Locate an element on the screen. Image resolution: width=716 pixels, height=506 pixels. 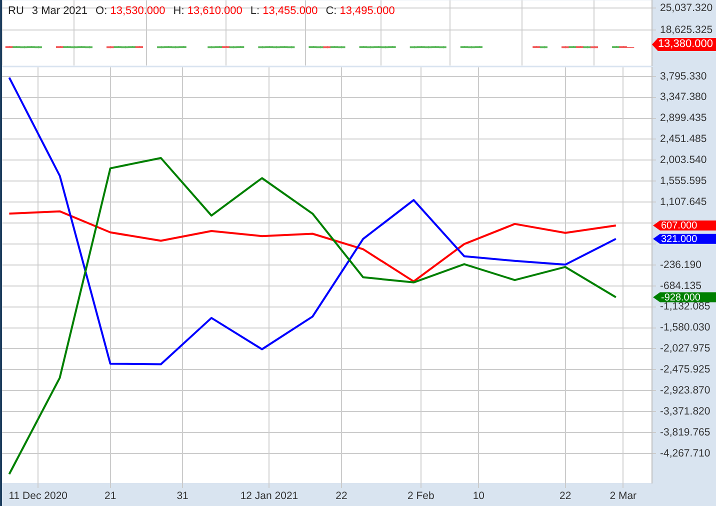
annotation: C: 13,495.000 is located at coordinates (360, 11).